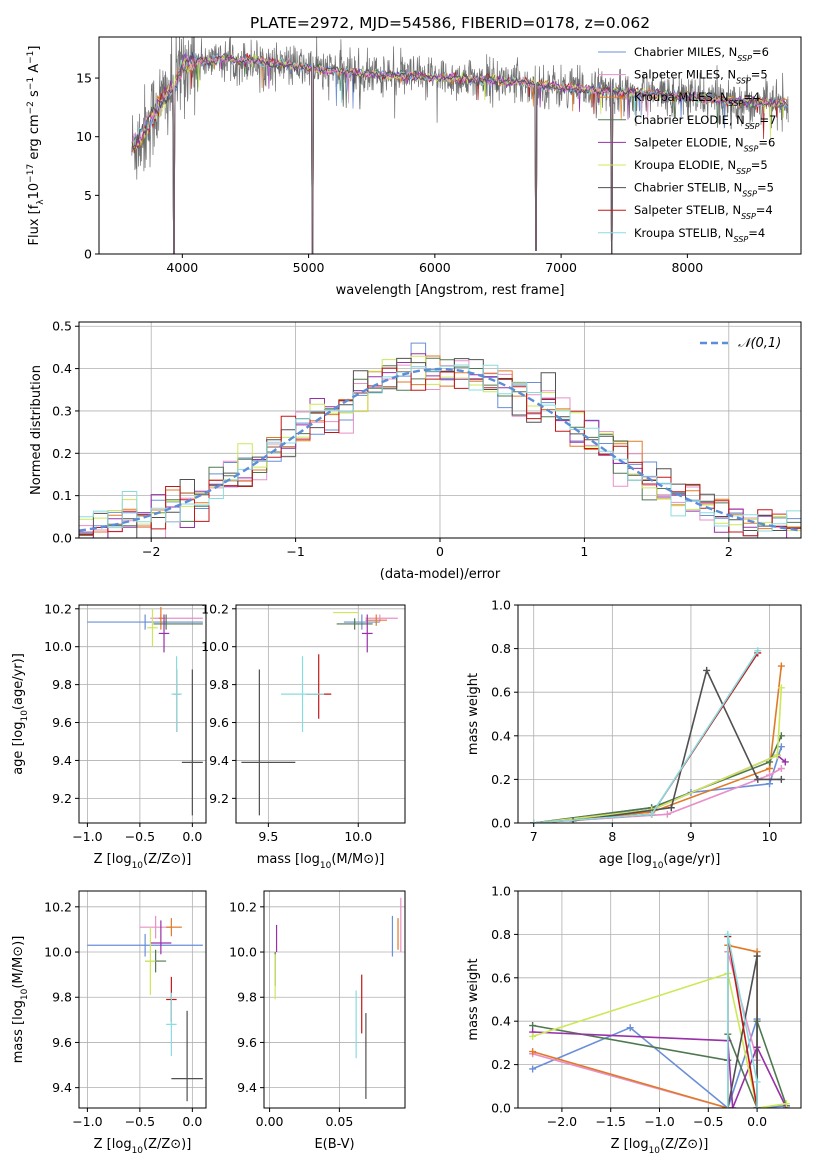 Image resolution: width=819 pixels, height=1174 pixels. What do you see at coordinates (501, 977) in the screenshot?
I see `y-tick-label: 0.6` at bounding box center [501, 977].